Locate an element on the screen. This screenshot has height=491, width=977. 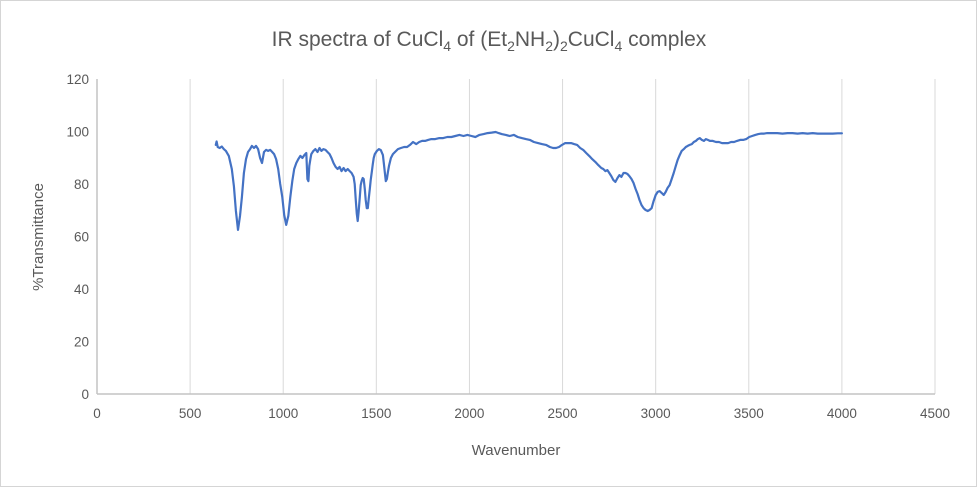
svg-text: 3000 is located at coordinates (656, 413).